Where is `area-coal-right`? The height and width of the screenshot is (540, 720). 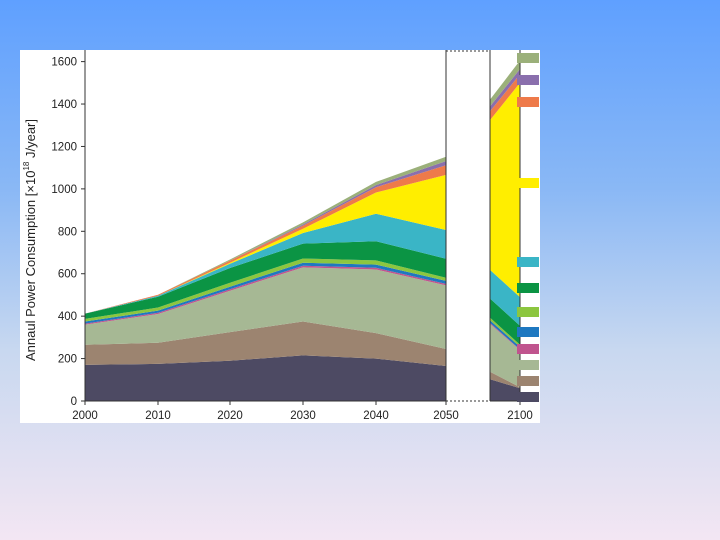 area-coal-right is located at coordinates (505, 380).